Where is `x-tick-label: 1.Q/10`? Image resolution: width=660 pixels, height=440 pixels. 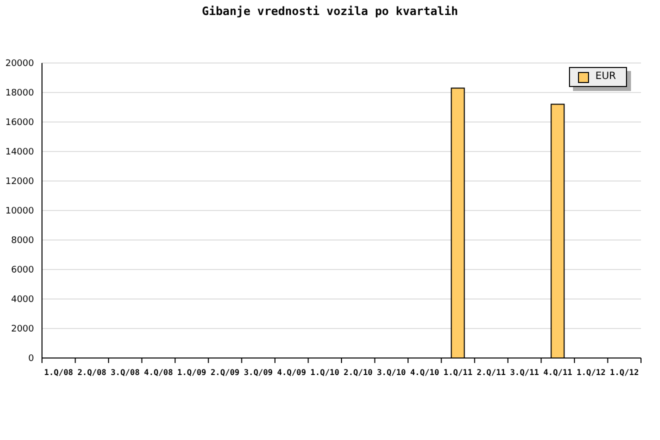
x-tick-label: 1.Q/10 is located at coordinates (325, 372).